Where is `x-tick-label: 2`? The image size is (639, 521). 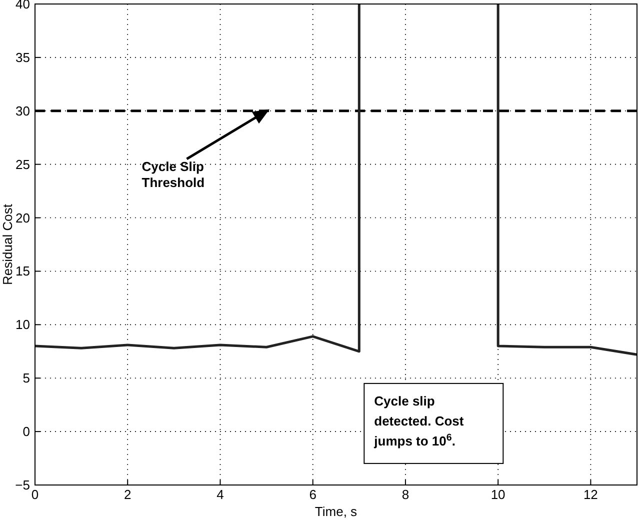 x-tick-label: 2 is located at coordinates (128, 494).